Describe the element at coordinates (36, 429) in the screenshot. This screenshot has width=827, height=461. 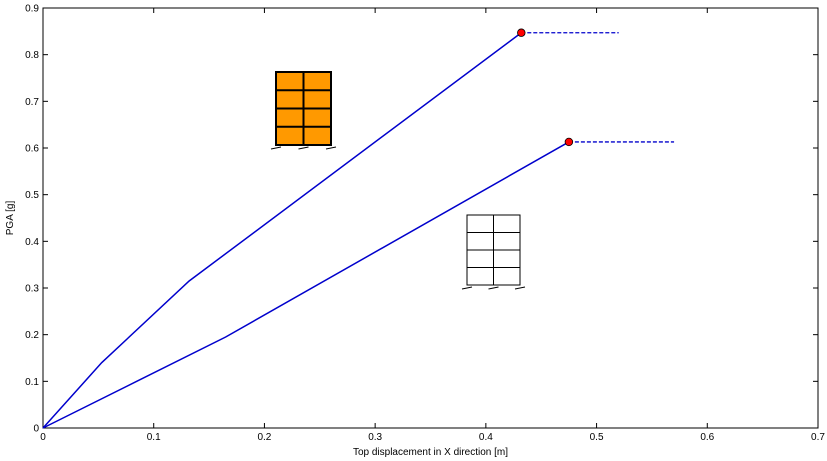
I see `y-tick-label: 0` at that location.